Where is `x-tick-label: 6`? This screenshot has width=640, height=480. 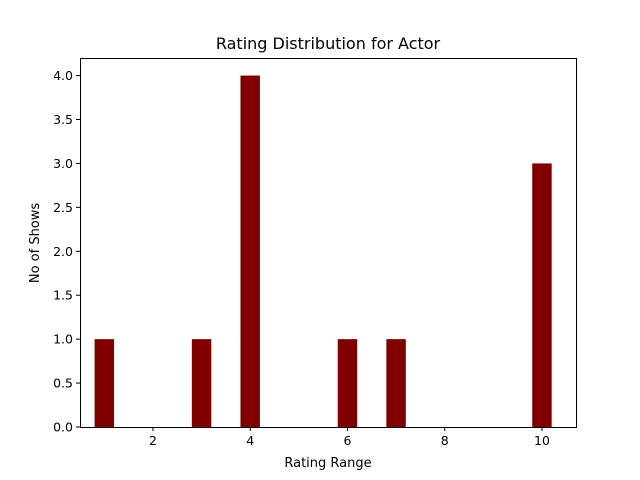
x-tick-label: 6 is located at coordinates (347, 440).